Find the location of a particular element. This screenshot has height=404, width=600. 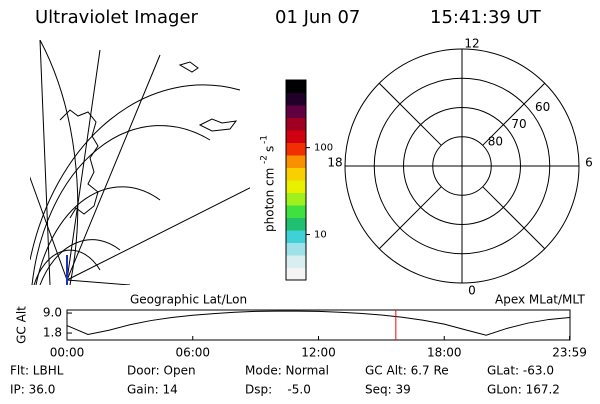

y-tick-label: 9.0 is located at coordinates (52, 313).